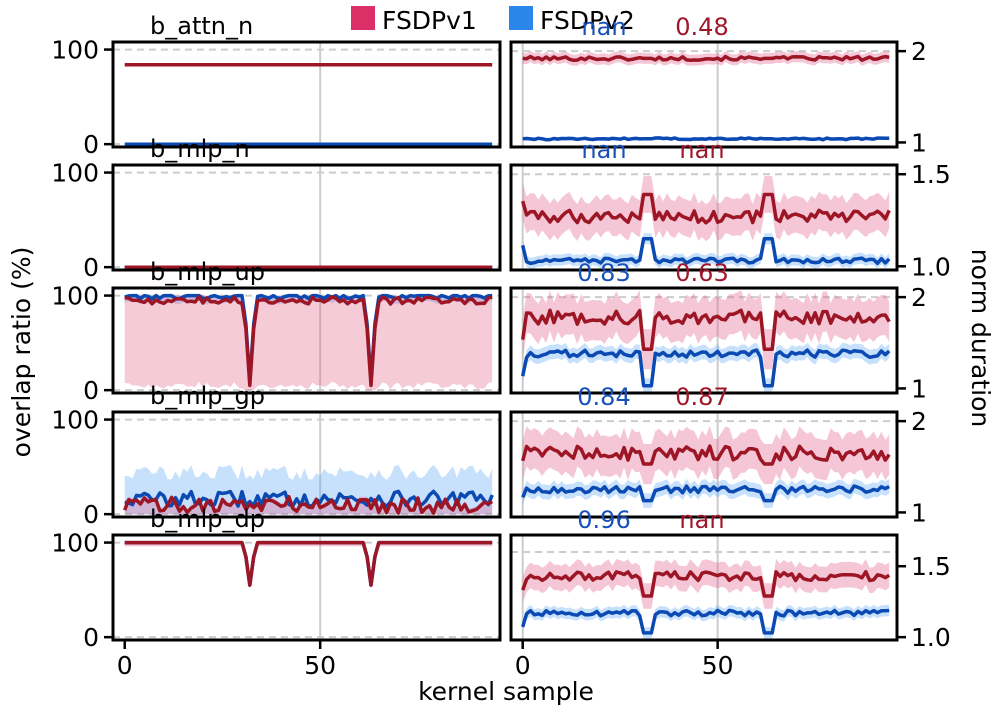 The image size is (997, 712). What do you see at coordinates (207, 519) in the screenshot?
I see `subplot-title: b_mlp_dp` at bounding box center [207, 519].